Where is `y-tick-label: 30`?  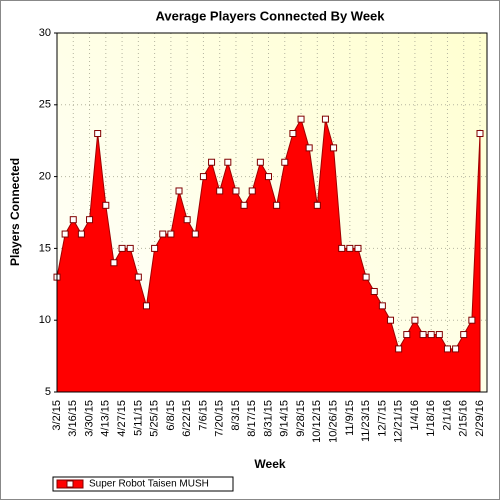 y-tick-label: 30 is located at coordinates (45, 33).